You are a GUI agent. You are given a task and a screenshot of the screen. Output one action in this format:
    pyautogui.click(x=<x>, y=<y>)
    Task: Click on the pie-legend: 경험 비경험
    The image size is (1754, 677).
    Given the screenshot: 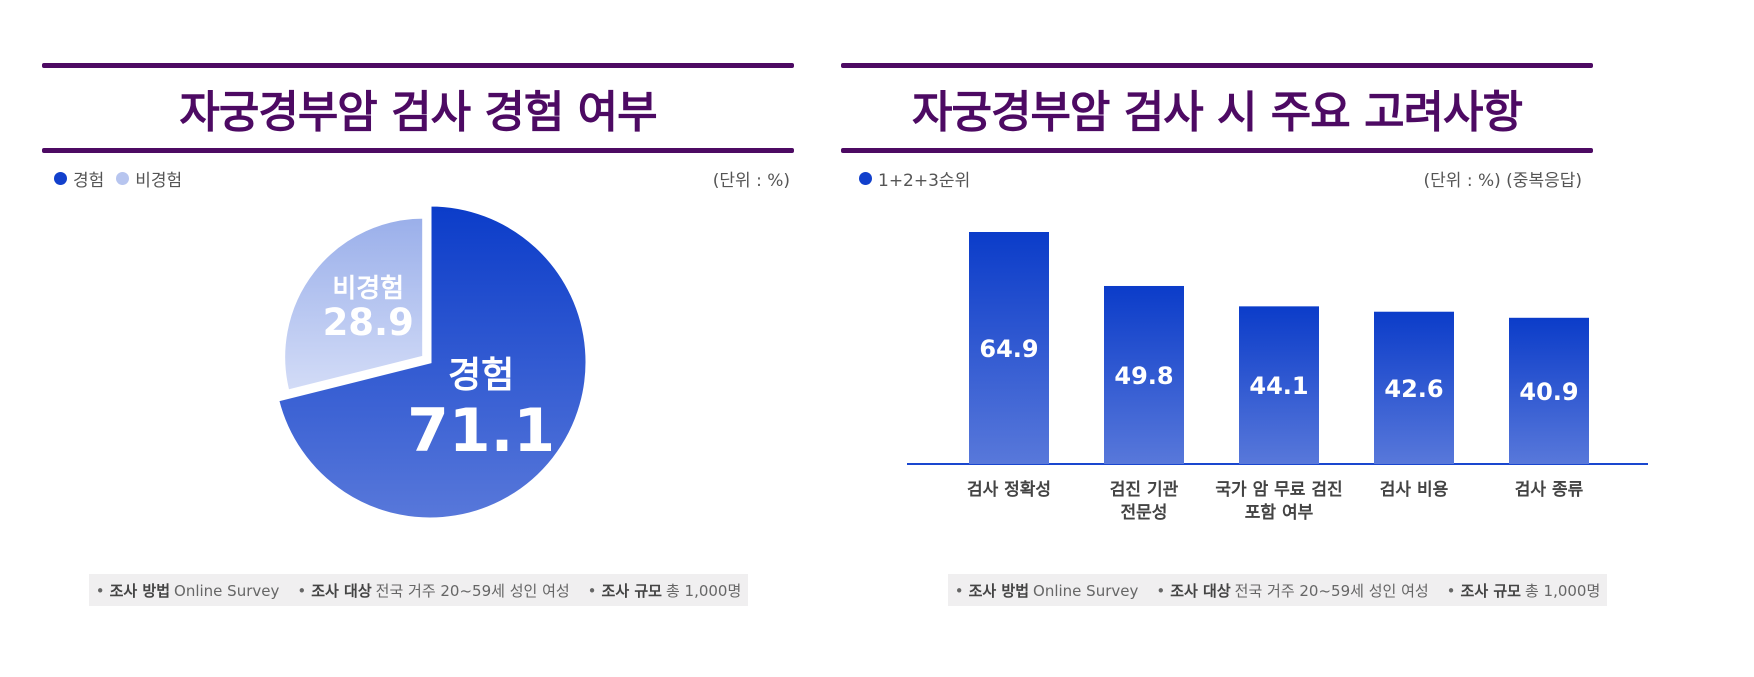 What is the action you would take?
    pyautogui.click(x=124, y=178)
    